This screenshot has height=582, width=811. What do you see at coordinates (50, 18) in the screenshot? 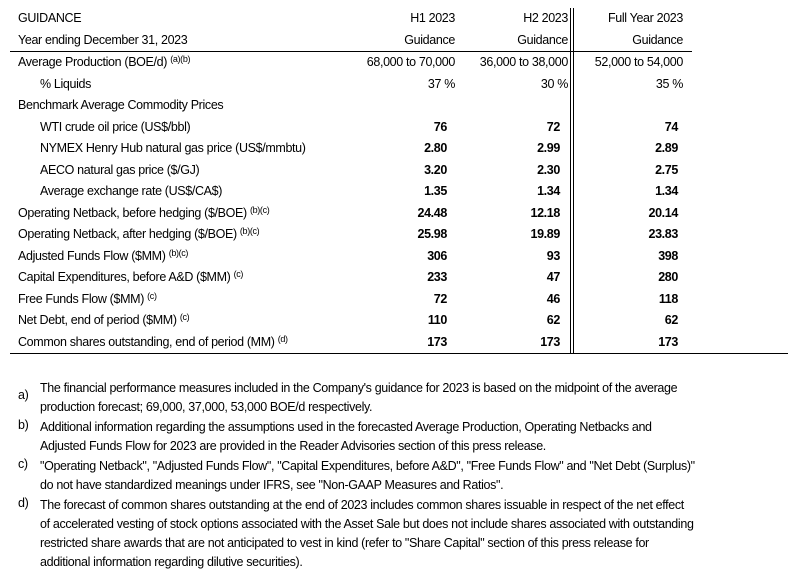
I see `table-title: GUIDANCE` at bounding box center [50, 18].